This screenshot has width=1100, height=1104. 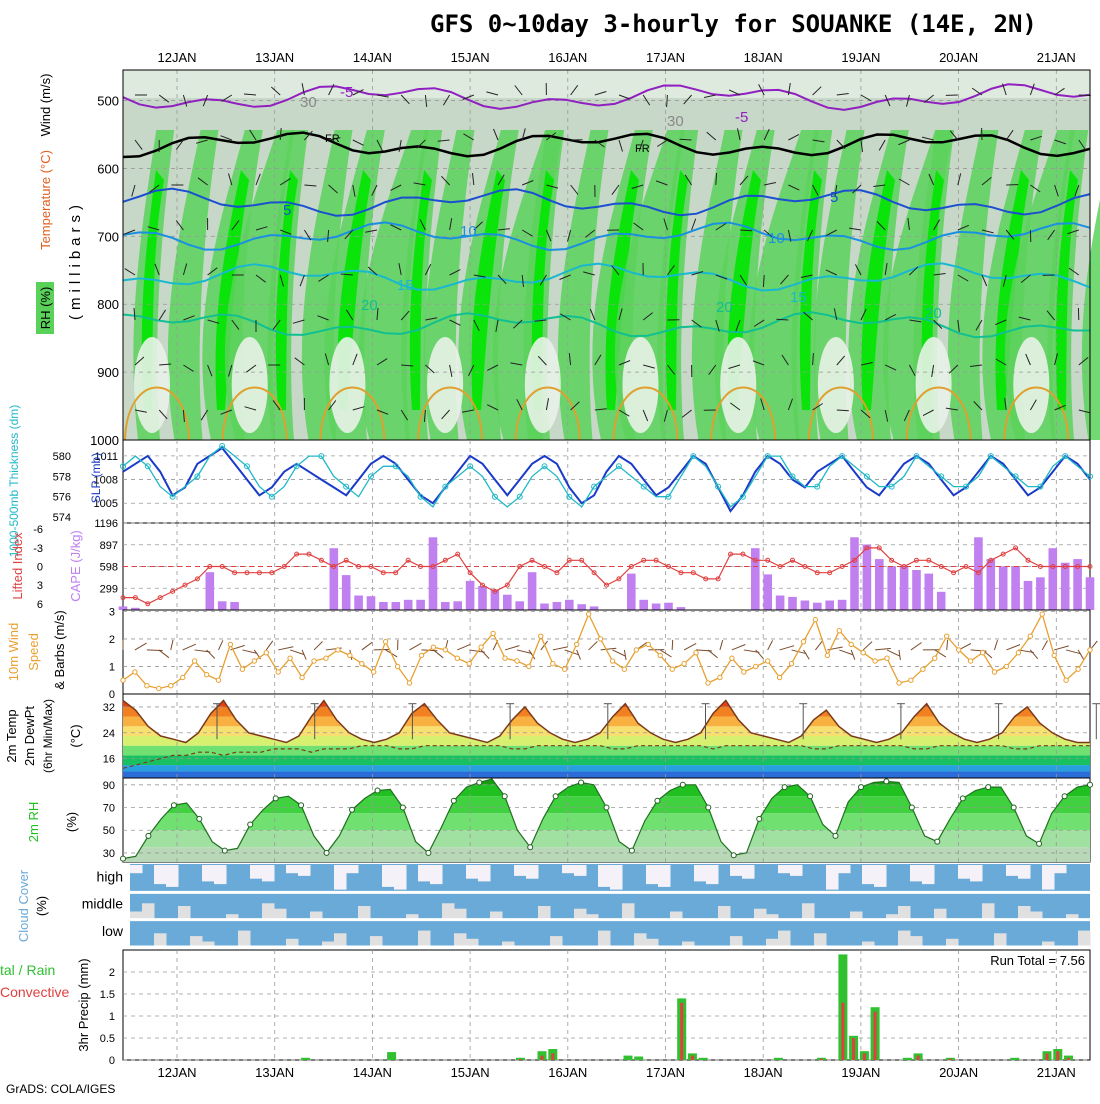 I want to click on cloud-unit-label: (%), so click(x=41, y=906).